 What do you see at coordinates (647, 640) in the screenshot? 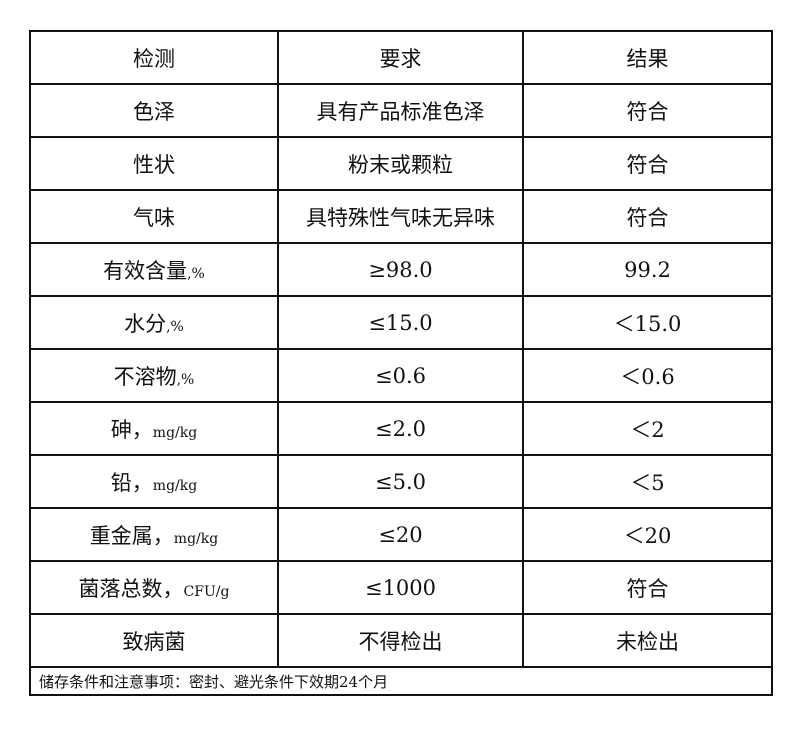
I see `result-cell: 未检出` at bounding box center [647, 640].